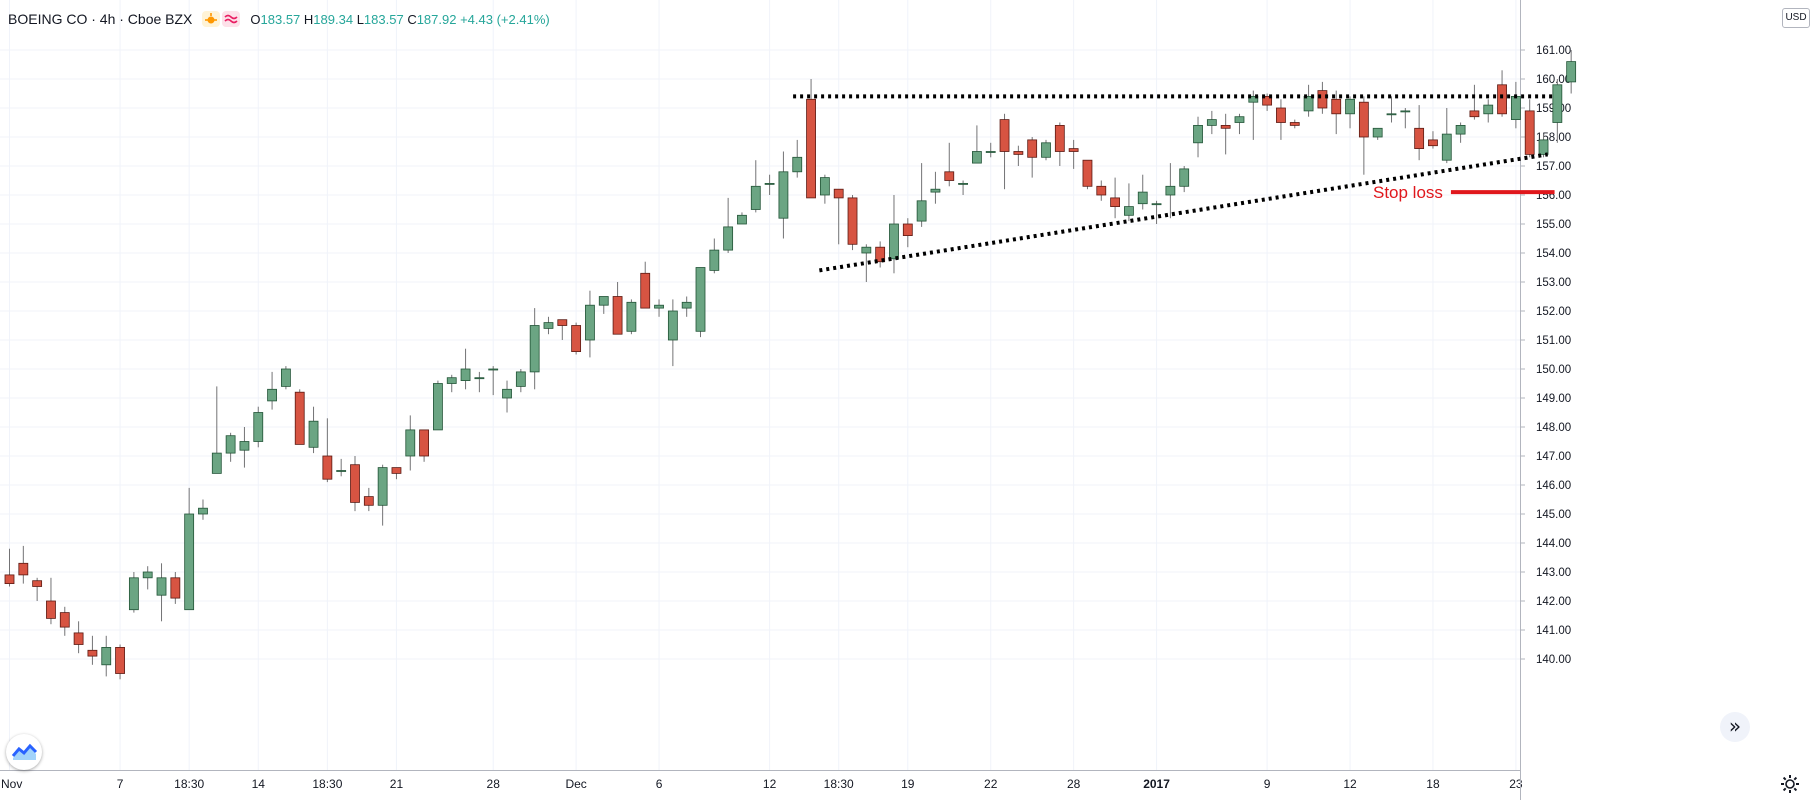 The image size is (1812, 801). I want to click on price-tick-label: 140.00, so click(1553, 660).